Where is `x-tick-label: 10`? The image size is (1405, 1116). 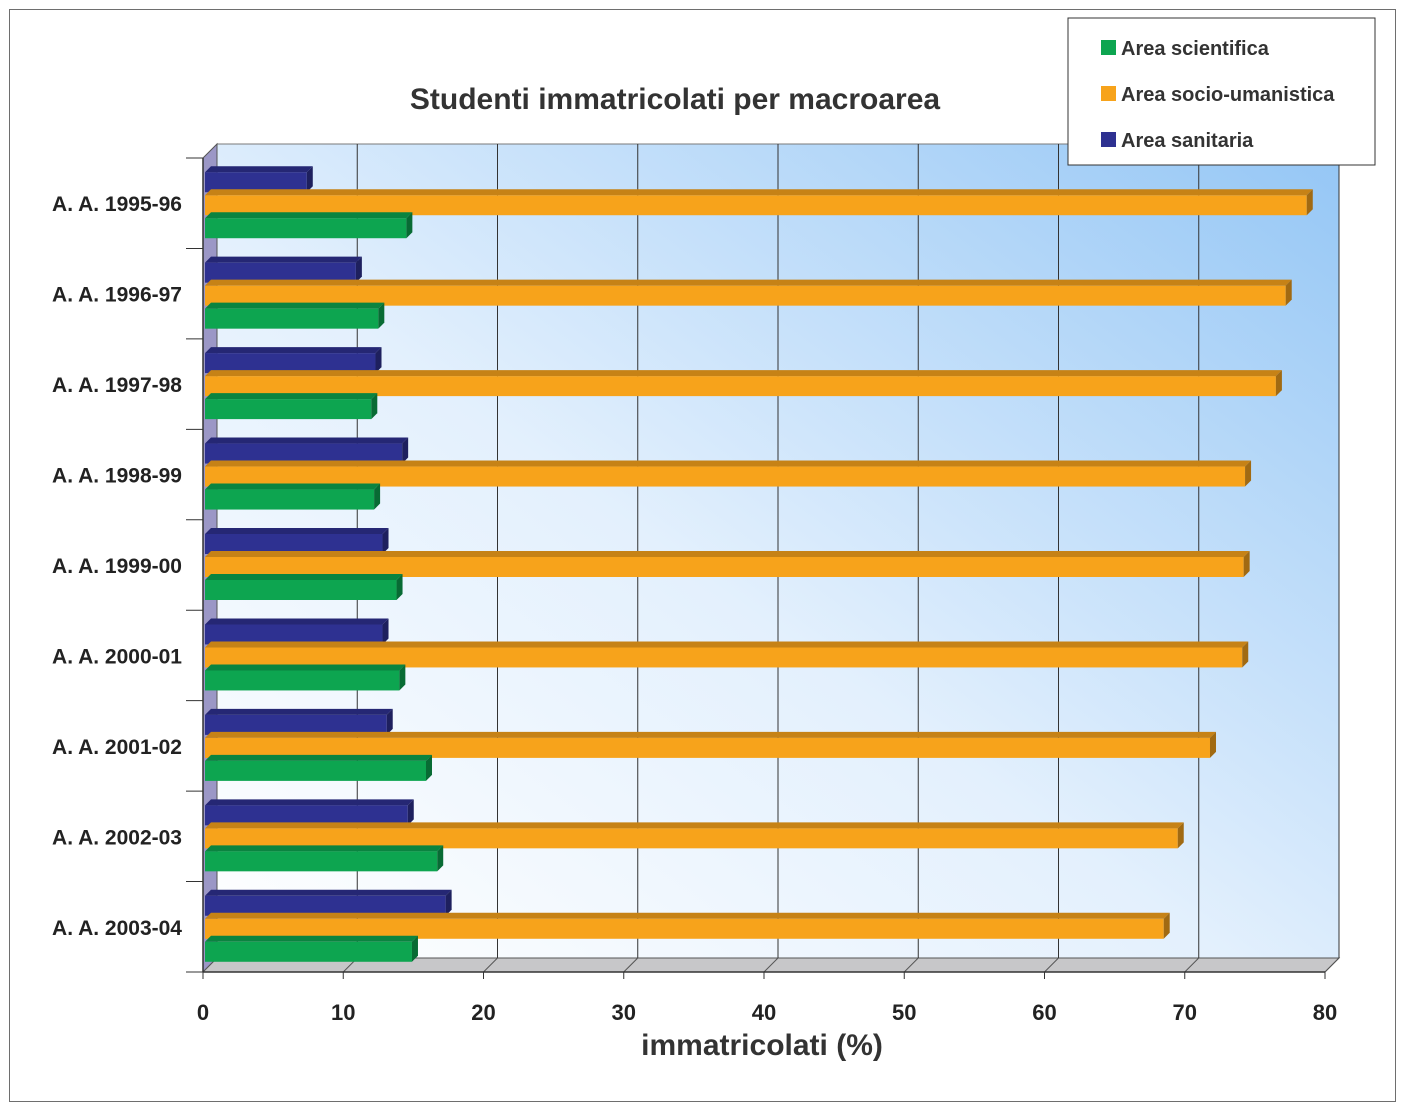
x-tick-label: 10 is located at coordinates (343, 1012).